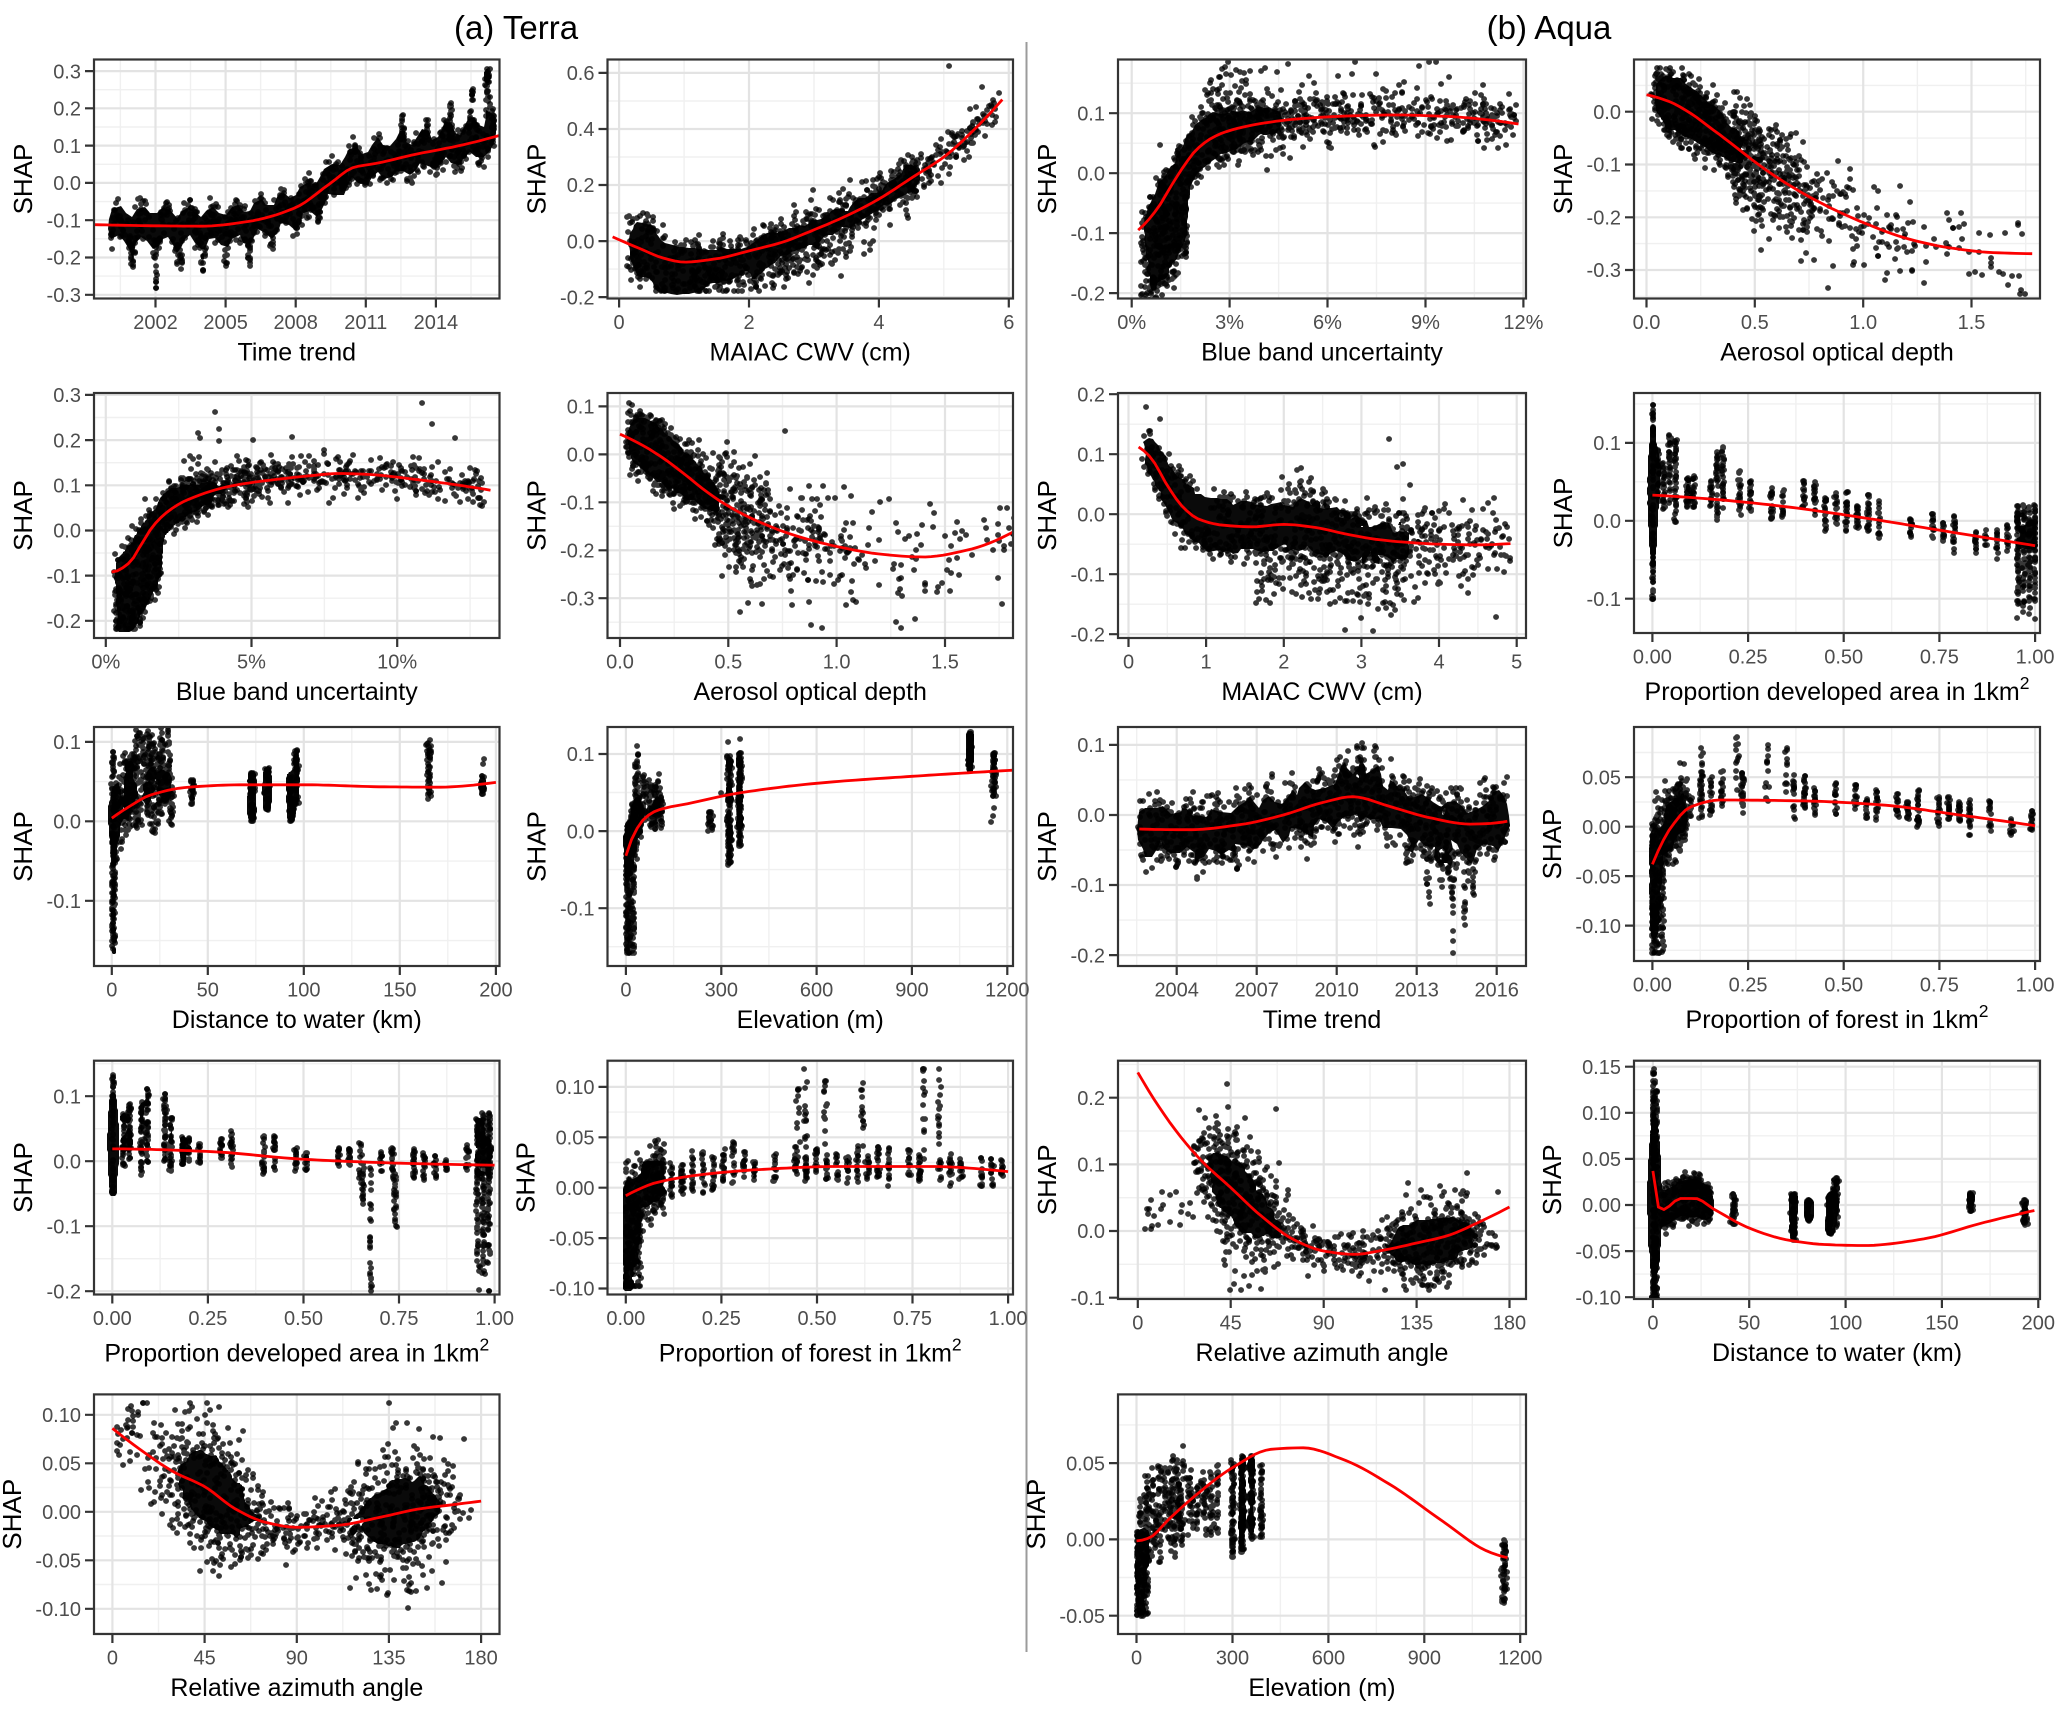 The width and height of the screenshot is (2067, 1715). I want to click on svg-text: -0.10, so click(572, 1290).